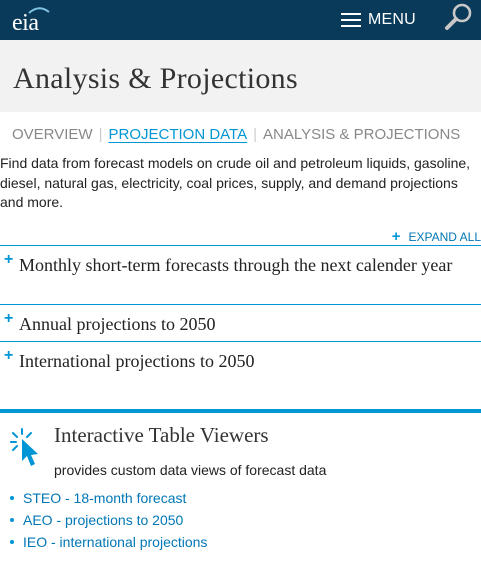 This screenshot has height=568, width=481. I want to click on accordion-item-international: + International projections to 2050, so click(237, 359).